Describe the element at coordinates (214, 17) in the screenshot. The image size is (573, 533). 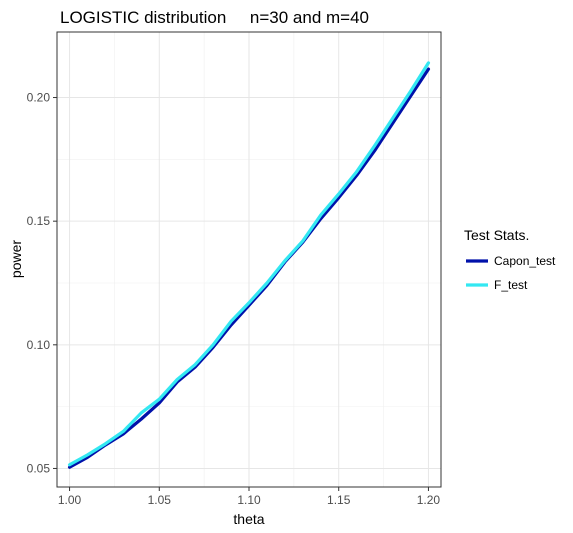
I see `chart-title: LOGISTIC distribution n=30 and m=40` at that location.